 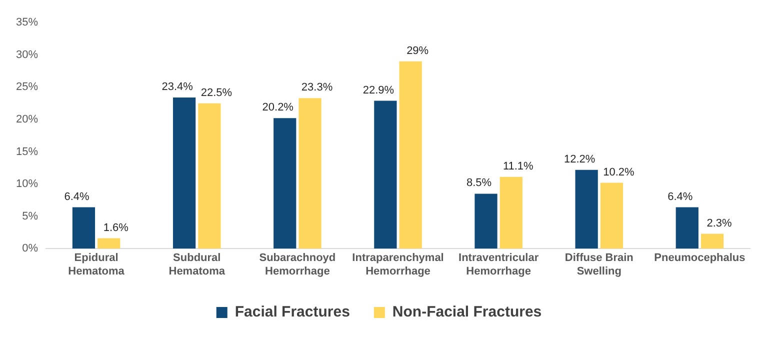 I want to click on x-tick-label: Subdural Hematoma, so click(x=197, y=265).